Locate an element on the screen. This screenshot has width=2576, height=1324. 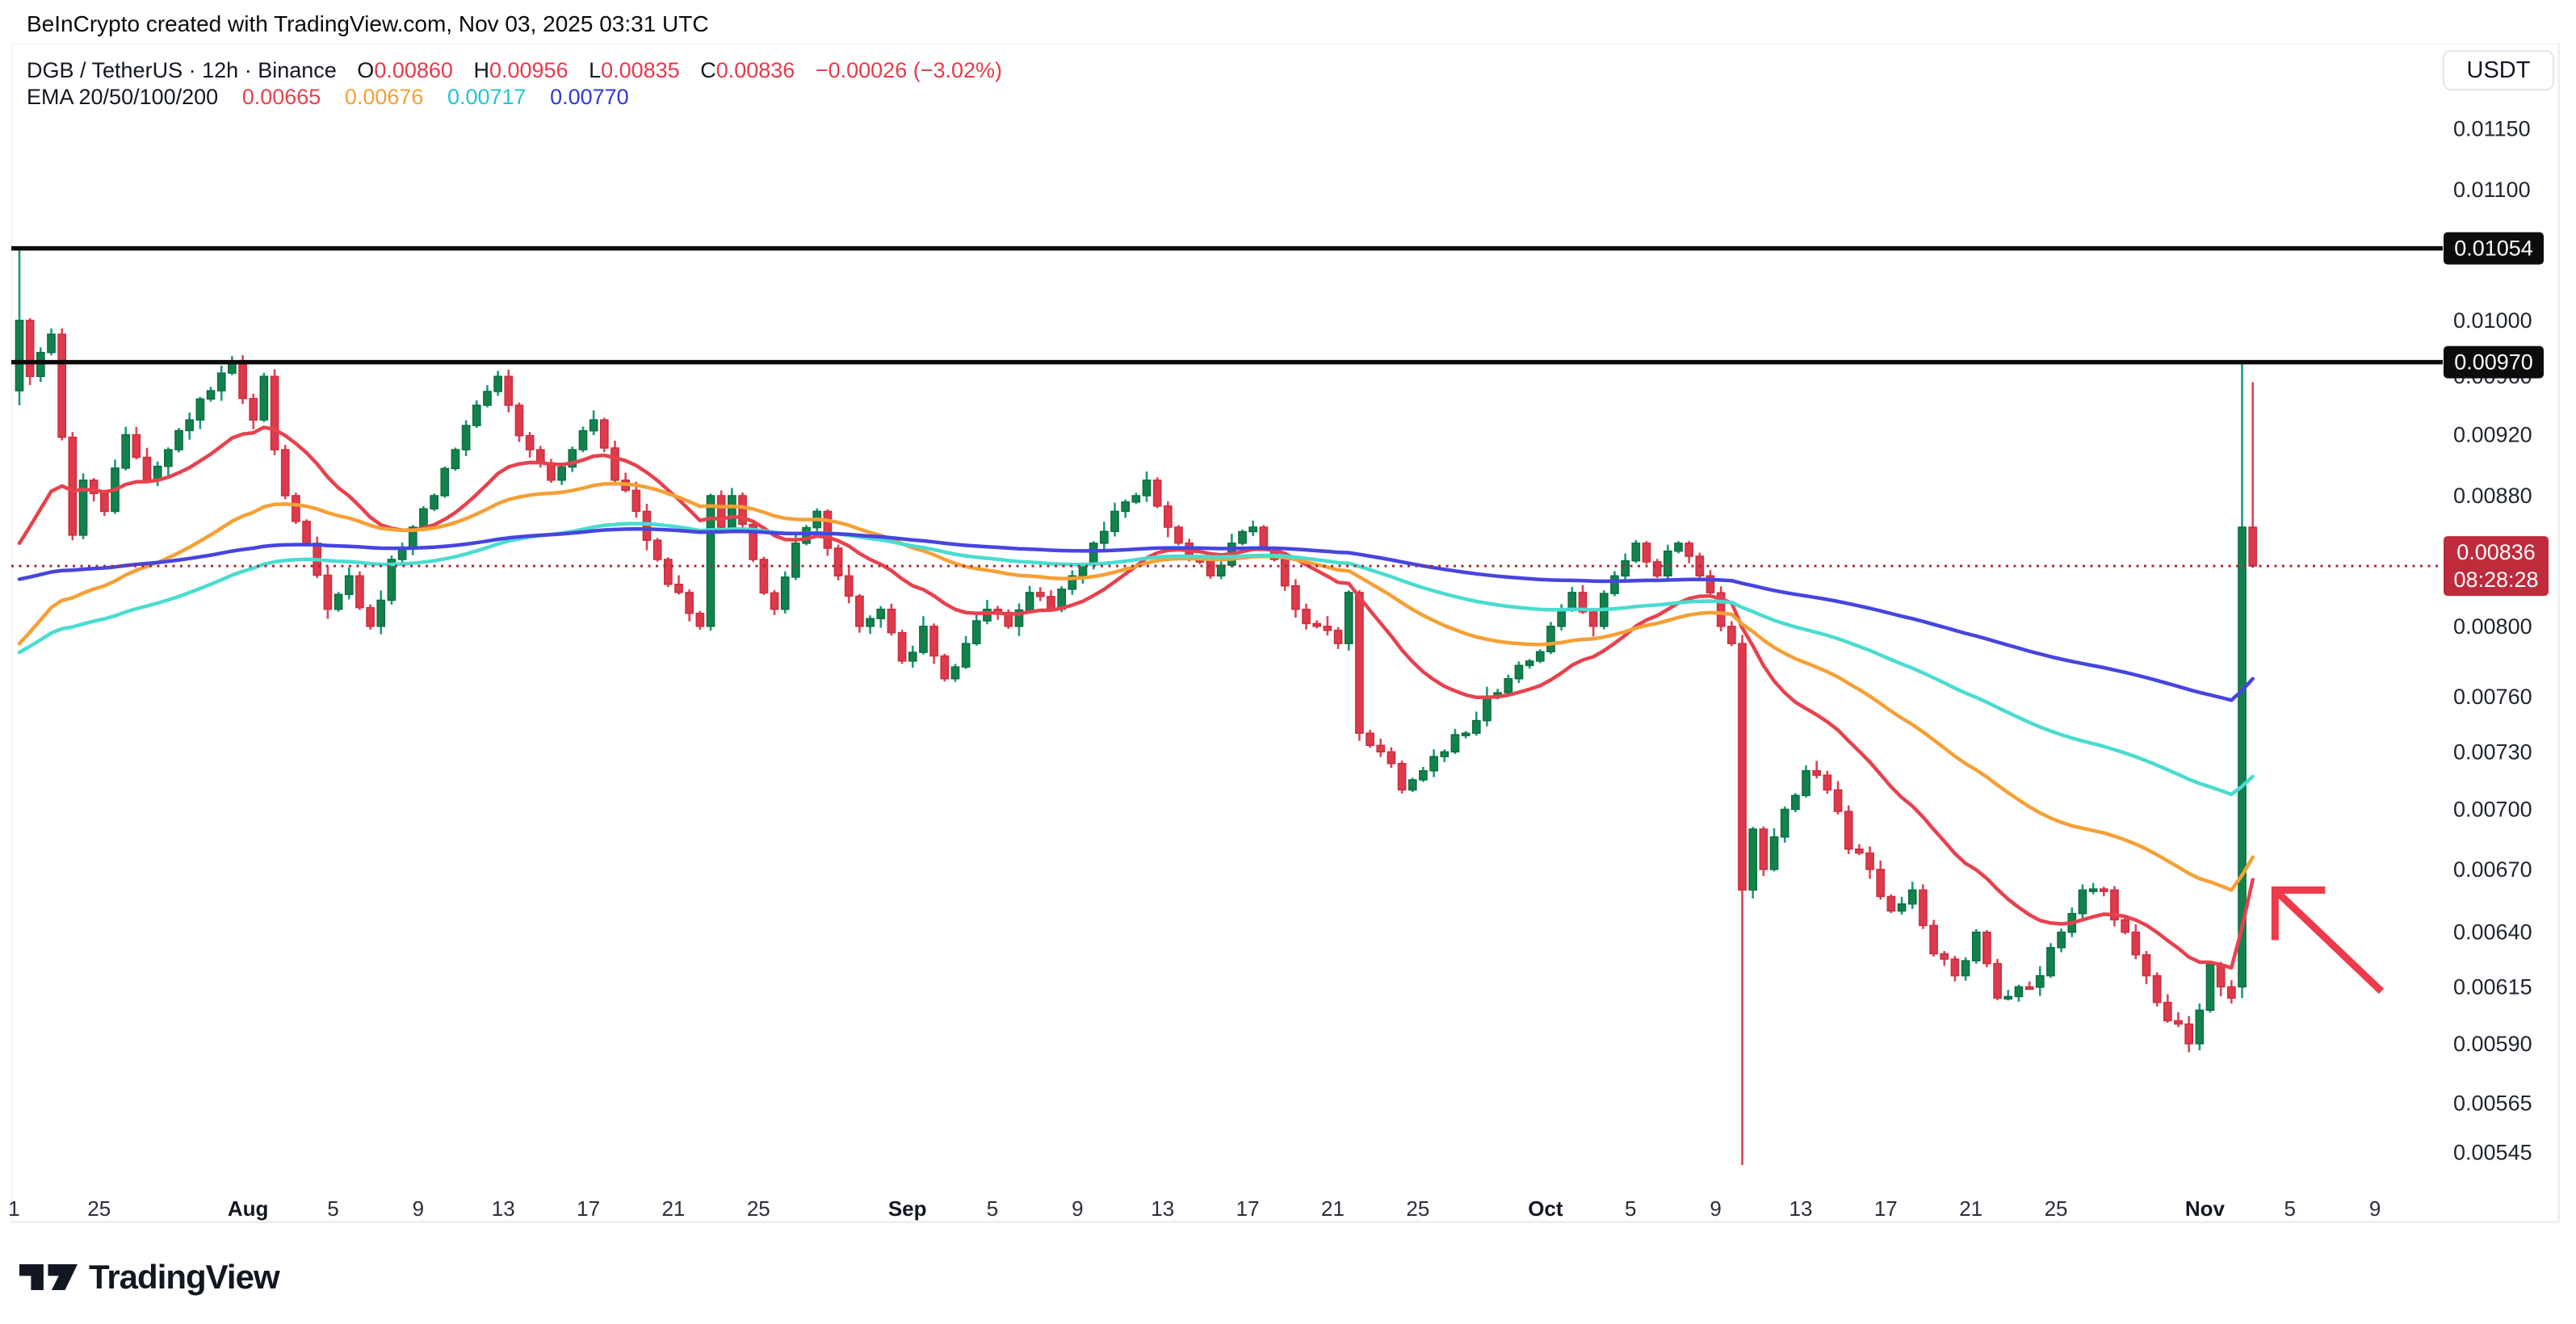
time-label-13: 13 is located at coordinates (503, 1208).